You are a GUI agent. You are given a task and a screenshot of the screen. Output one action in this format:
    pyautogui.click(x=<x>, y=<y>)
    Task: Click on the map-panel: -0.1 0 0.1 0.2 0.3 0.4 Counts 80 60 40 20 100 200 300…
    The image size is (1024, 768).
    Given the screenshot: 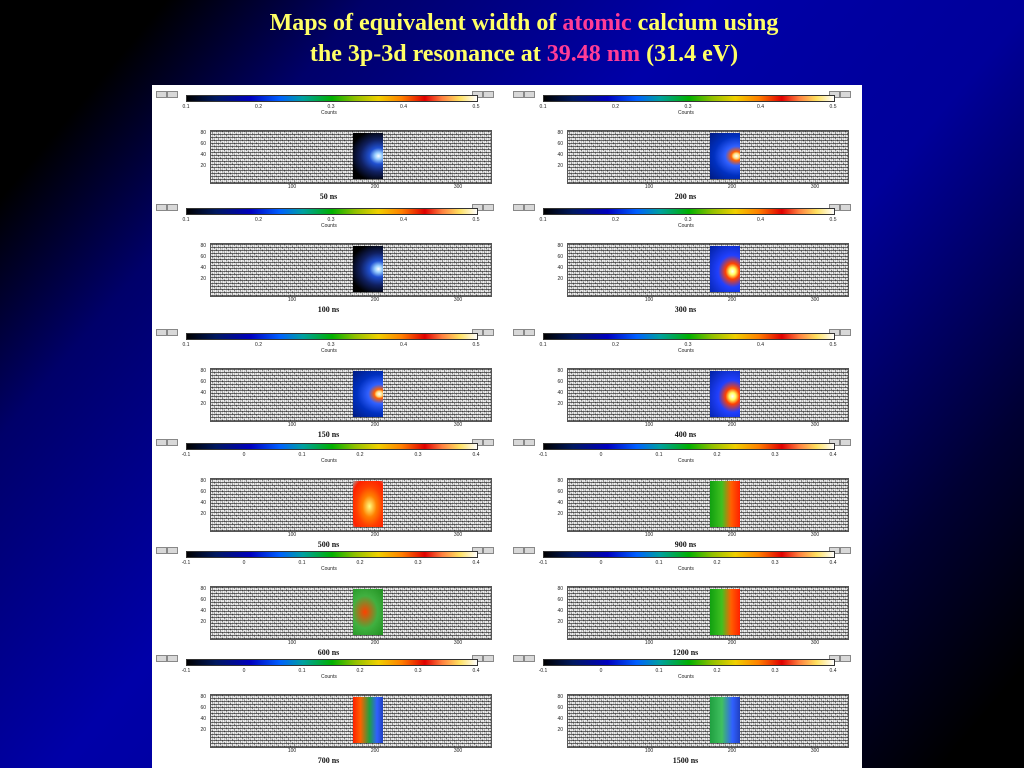 What is the action you would take?
    pyautogui.click(x=328, y=602)
    